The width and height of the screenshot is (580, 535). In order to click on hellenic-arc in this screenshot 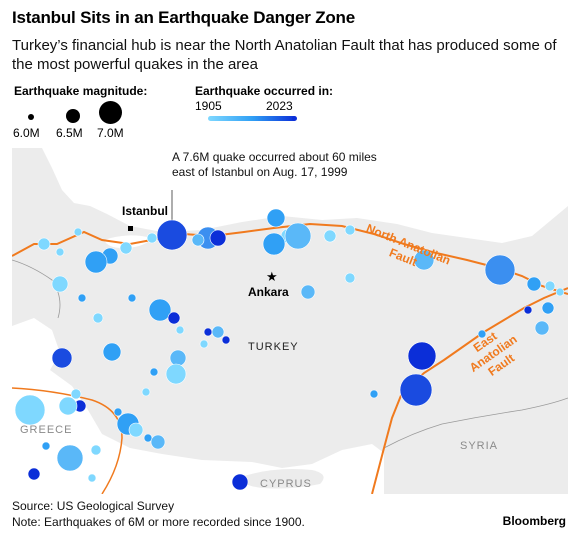, I will do `click(67, 440)`.